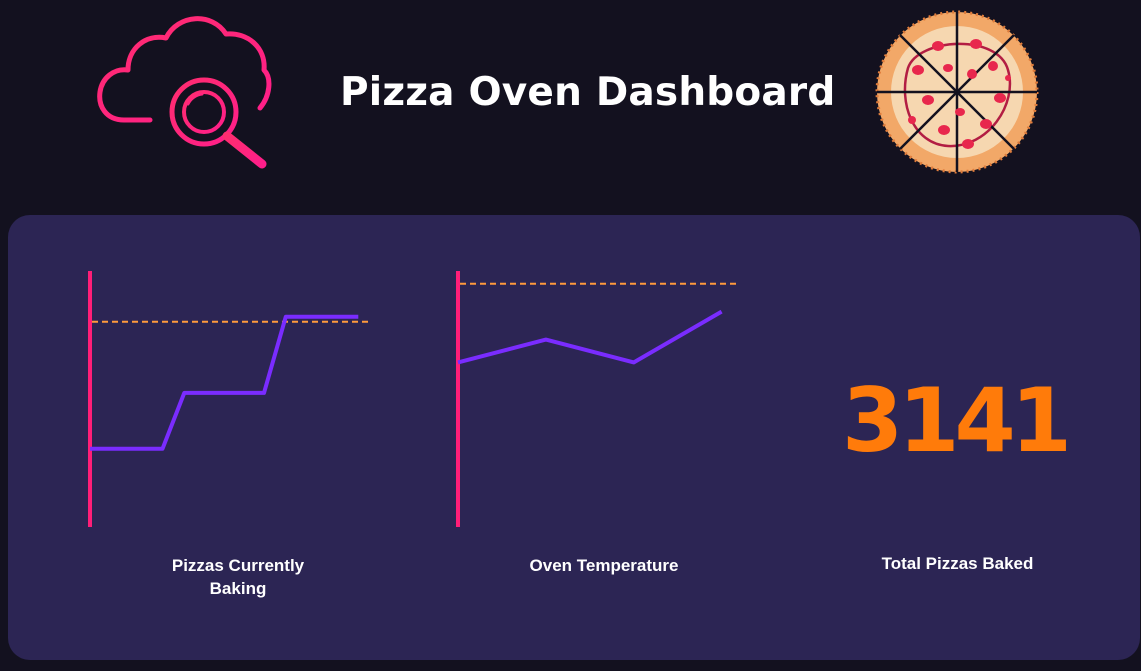 The image size is (1141, 671). What do you see at coordinates (604, 565) in the screenshot?
I see `oven-temperature-caption: Oven Temperature` at bounding box center [604, 565].